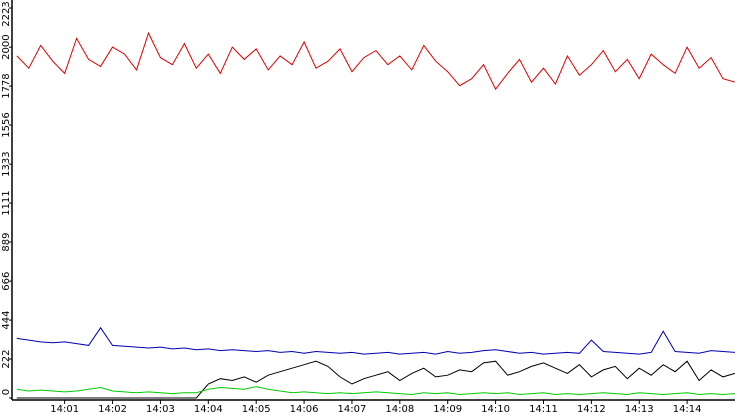 Image resolution: width=735 pixels, height=415 pixels. What do you see at coordinates (399, 409) in the screenshot?
I see `x-tick-label: 14:08` at bounding box center [399, 409].